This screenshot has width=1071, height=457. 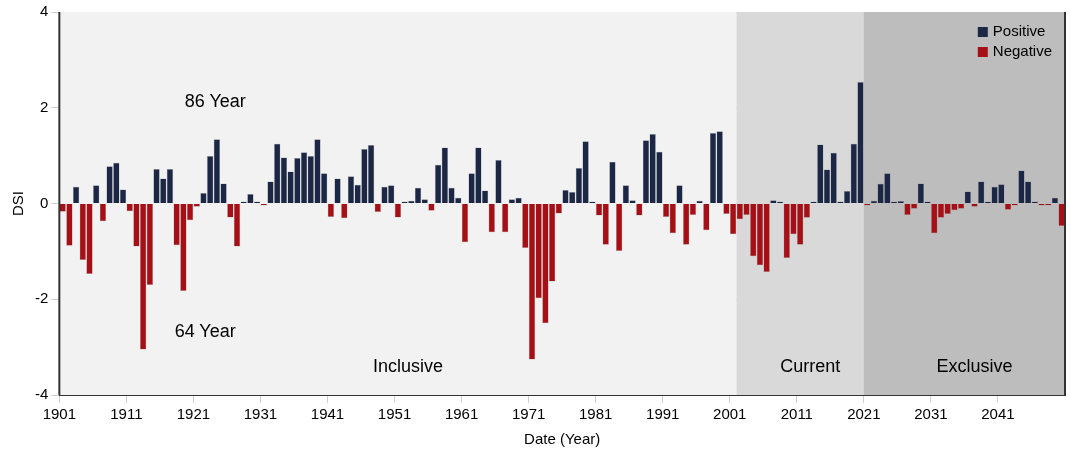 What do you see at coordinates (44, 202) in the screenshot?
I see `y-tick-label: 0` at bounding box center [44, 202].